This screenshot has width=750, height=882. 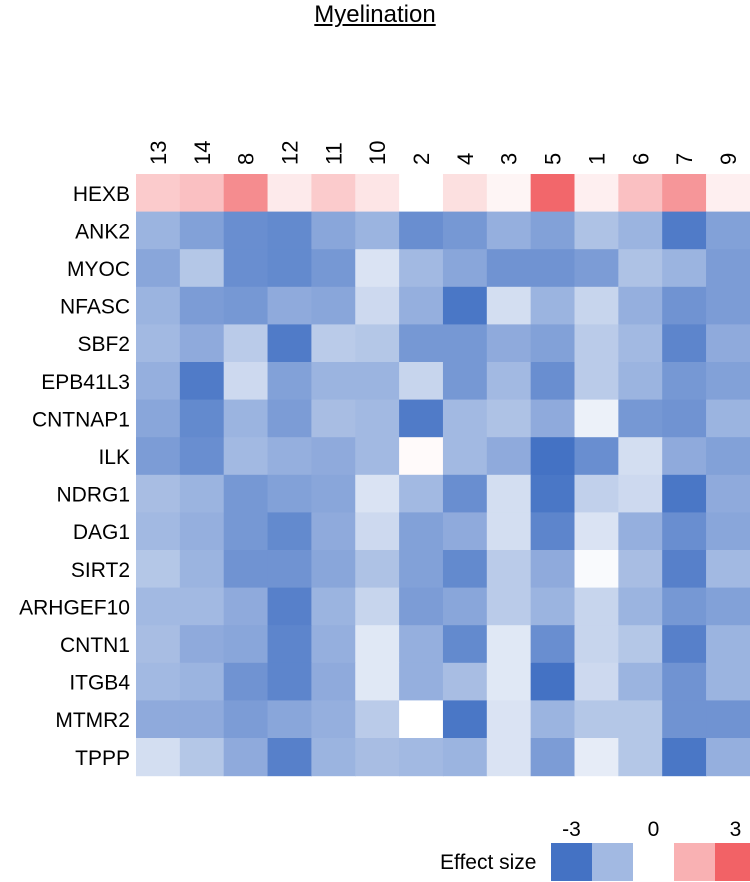 What do you see at coordinates (100, 570) in the screenshot?
I see `row-label-SIRT2: SIRT2` at bounding box center [100, 570].